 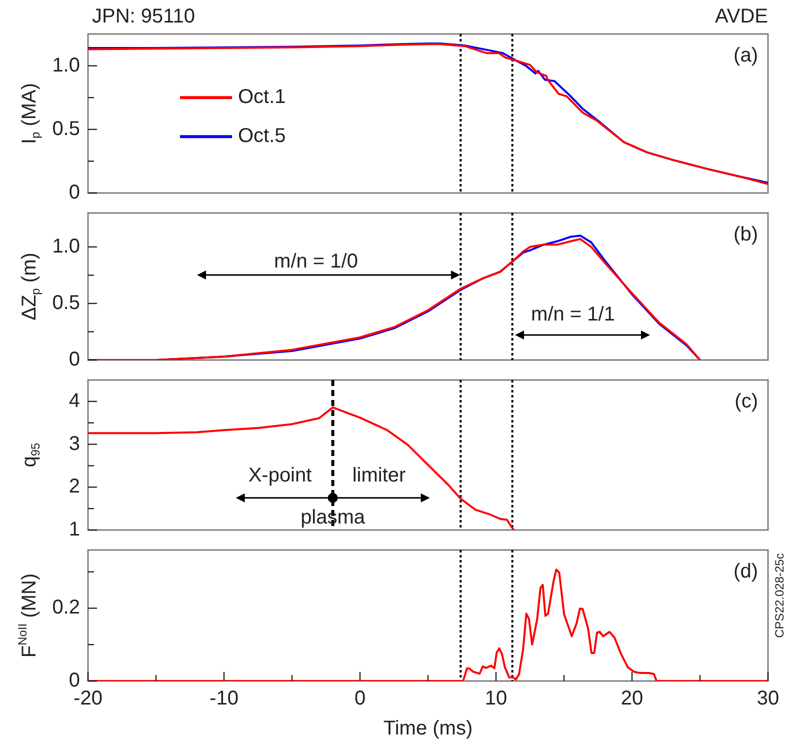 I want to click on annotation: (c), so click(x=746, y=401).